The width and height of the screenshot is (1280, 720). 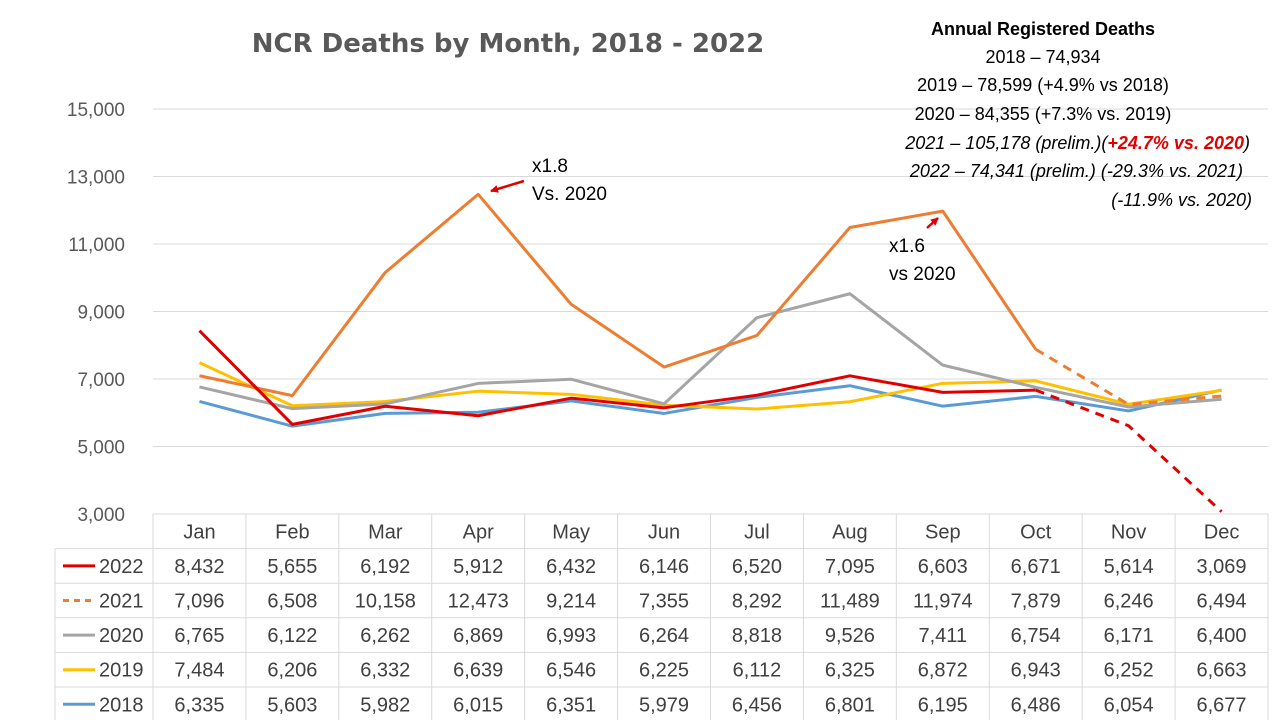 What do you see at coordinates (943, 636) in the screenshot?
I see `data-label: 7,411` at bounding box center [943, 636].